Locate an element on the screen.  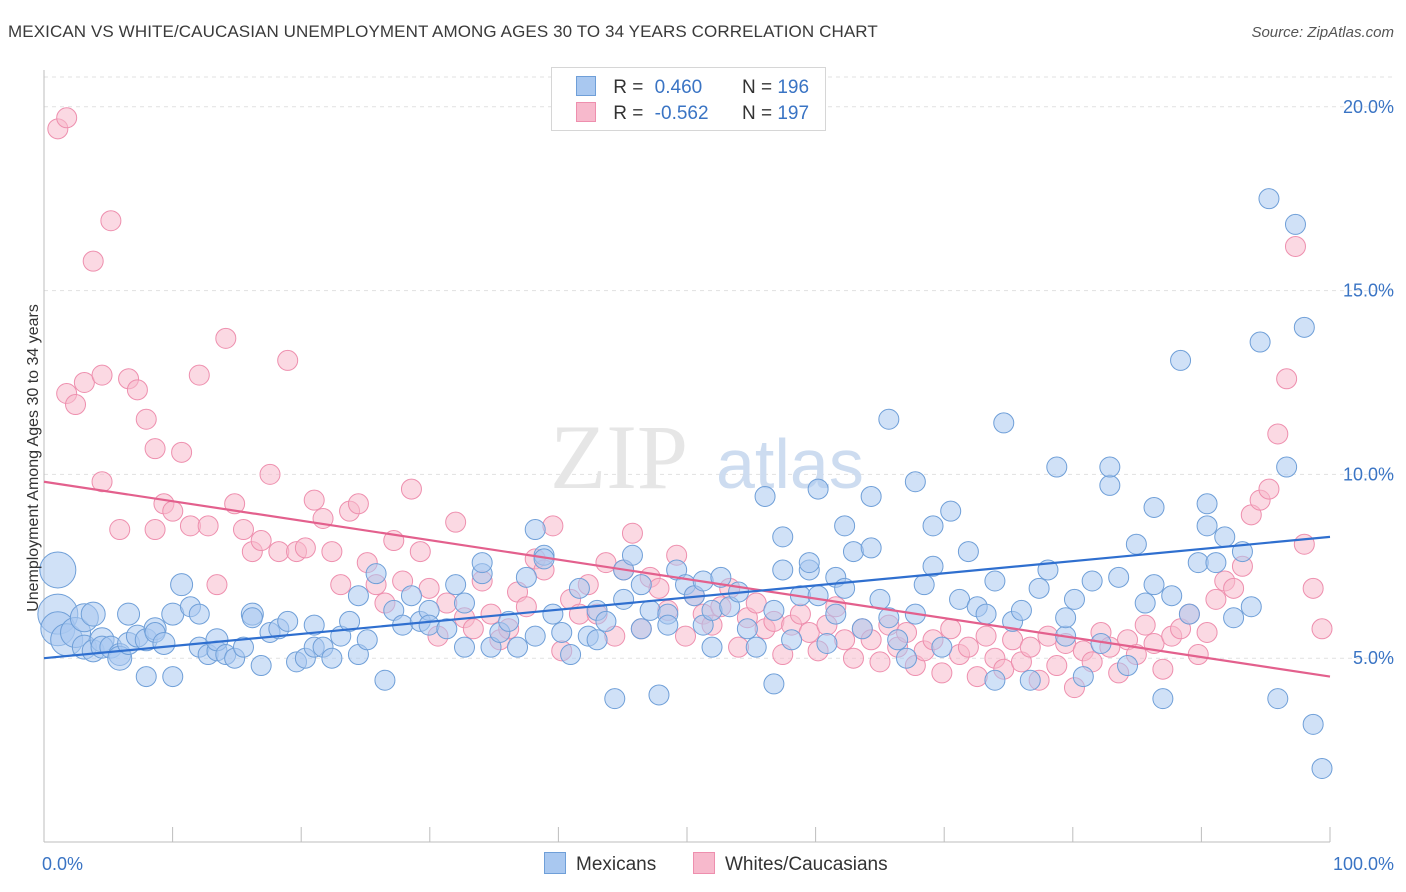
x-tick-label: 0.0% is located at coordinates (62, 864).